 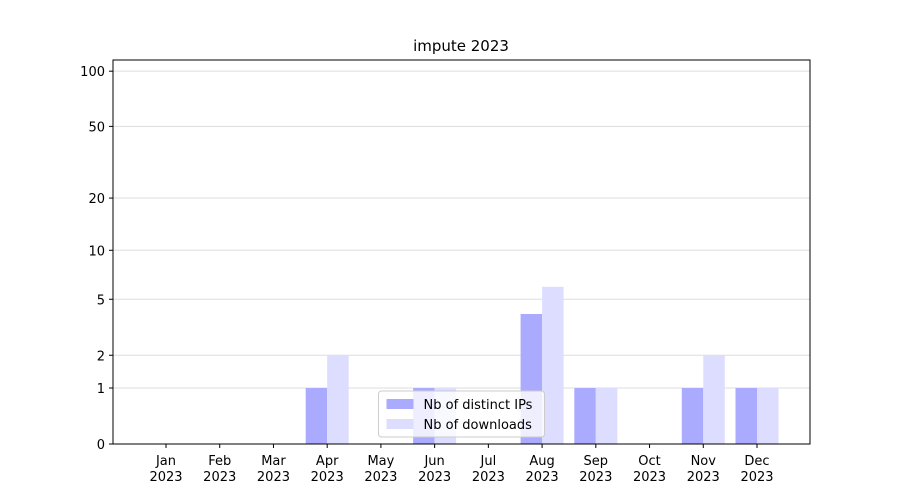 What do you see at coordinates (380, 469) in the screenshot?
I see `x-tick-label: May 2023` at bounding box center [380, 469].